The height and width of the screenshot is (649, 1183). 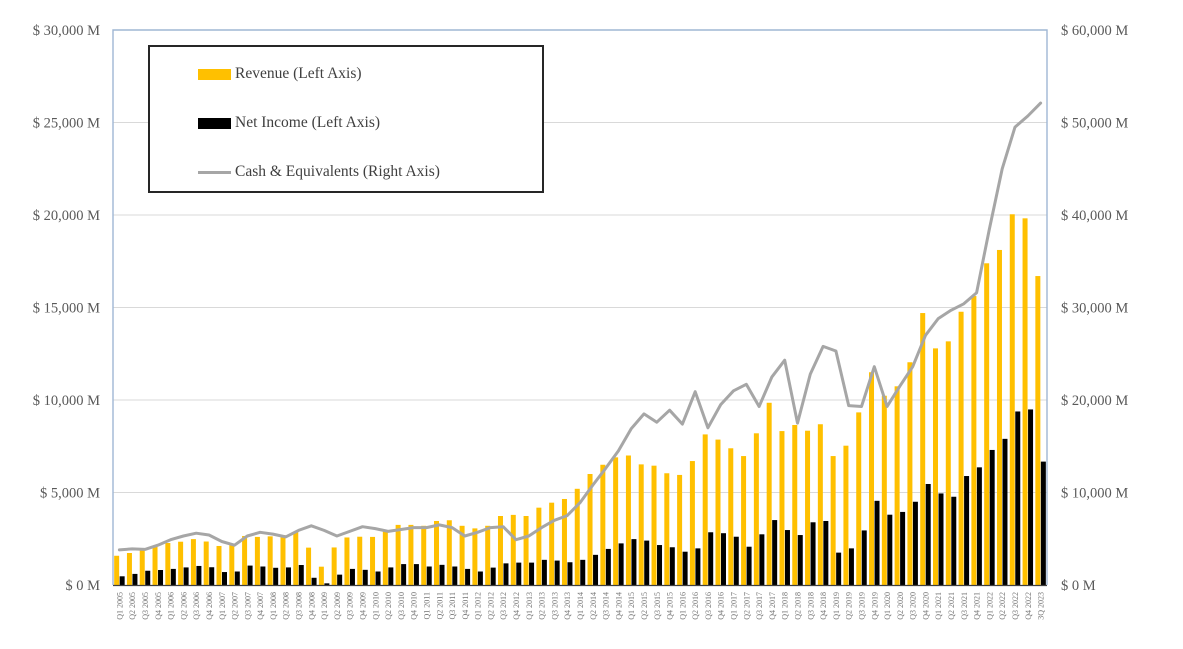 What do you see at coordinates (926, 606) in the screenshot?
I see `x-axis-label: Q4 2020` at bounding box center [926, 606].